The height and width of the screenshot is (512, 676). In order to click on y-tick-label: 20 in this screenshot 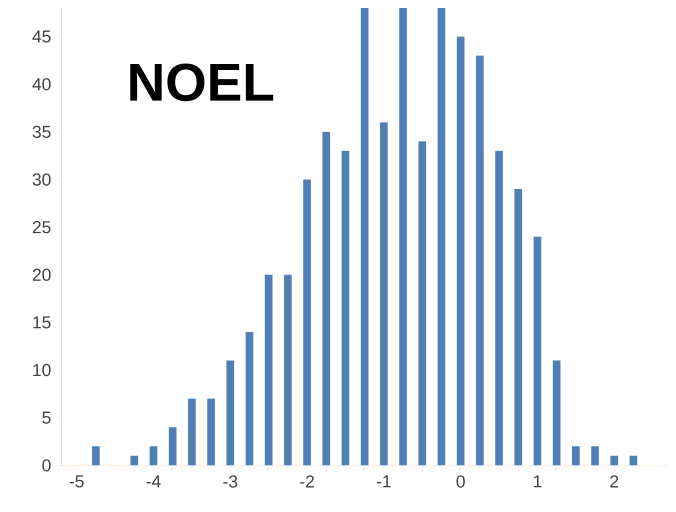, I will do `click(41, 274)`.